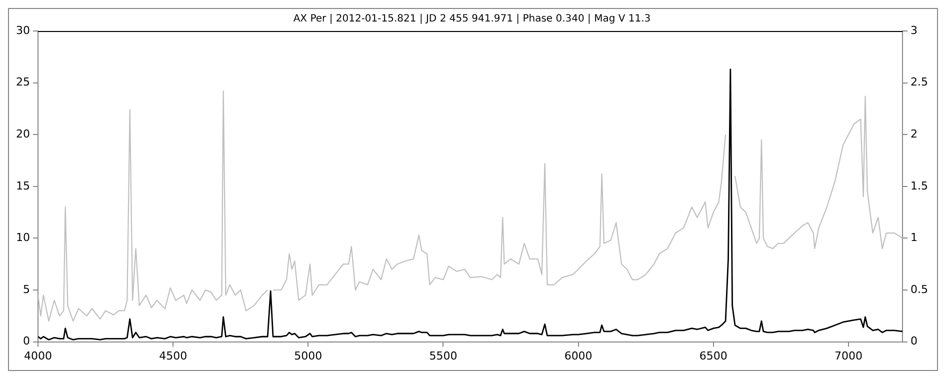  What do you see at coordinates (23, 82) in the screenshot?
I see `y-tick-label: 25` at bounding box center [23, 82].